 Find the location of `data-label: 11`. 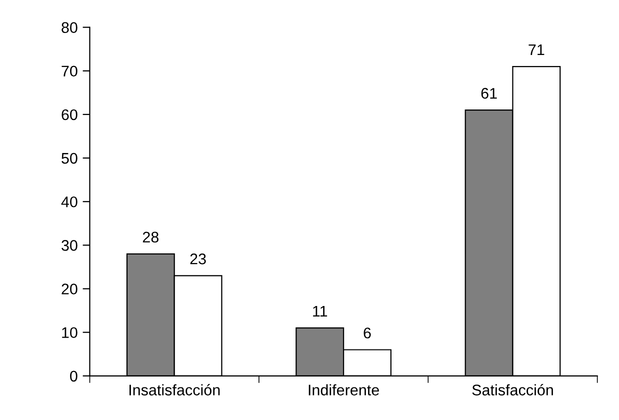

data-label: 11 is located at coordinates (320, 311).